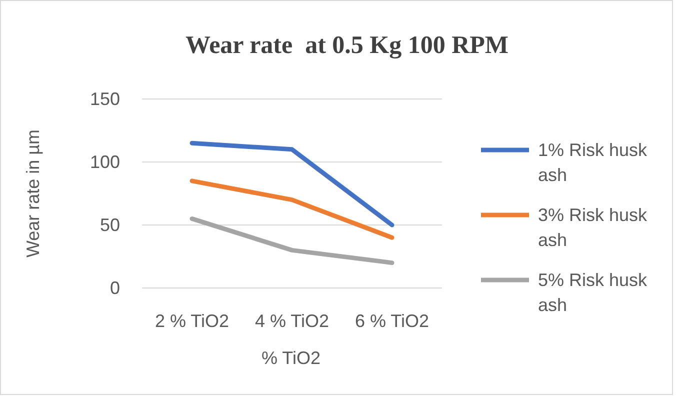  What do you see at coordinates (347, 45) in the screenshot?
I see `chart-title: Wear rate at 0.5 Kg 100 RPM` at bounding box center [347, 45].